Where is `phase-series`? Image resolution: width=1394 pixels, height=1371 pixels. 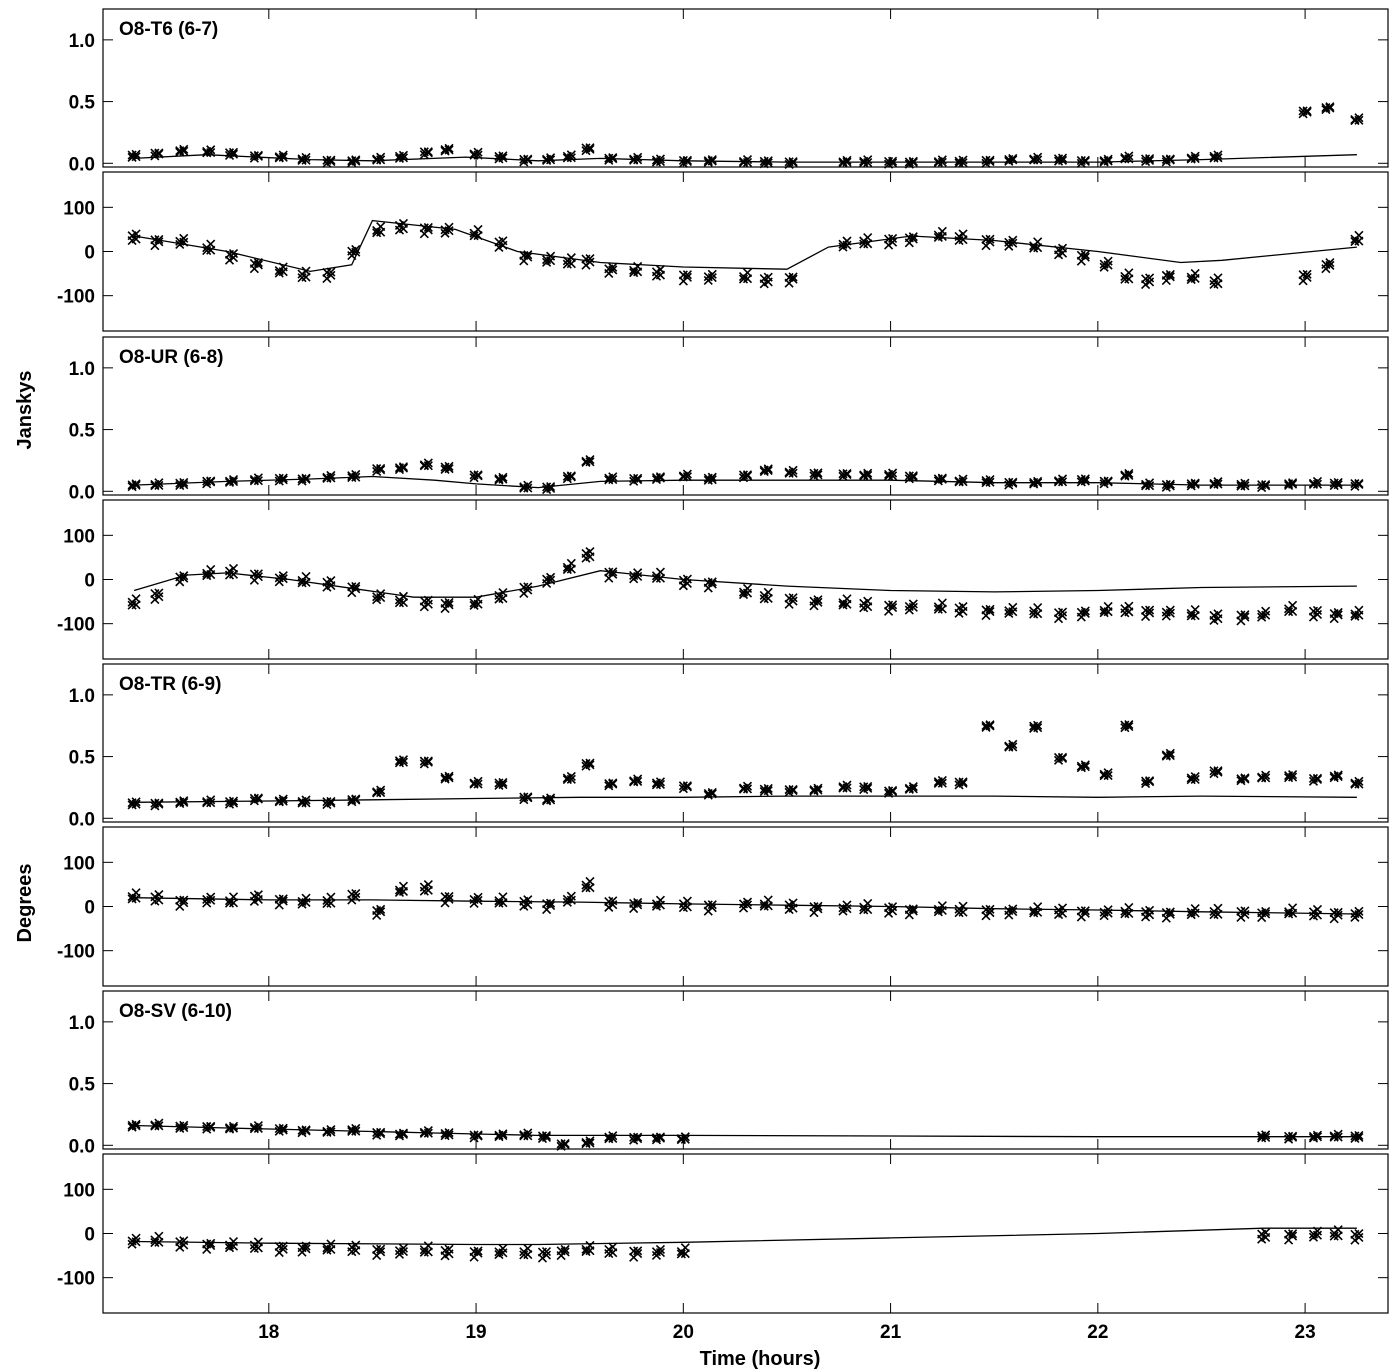
phase-series is located at coordinates (745, 254).